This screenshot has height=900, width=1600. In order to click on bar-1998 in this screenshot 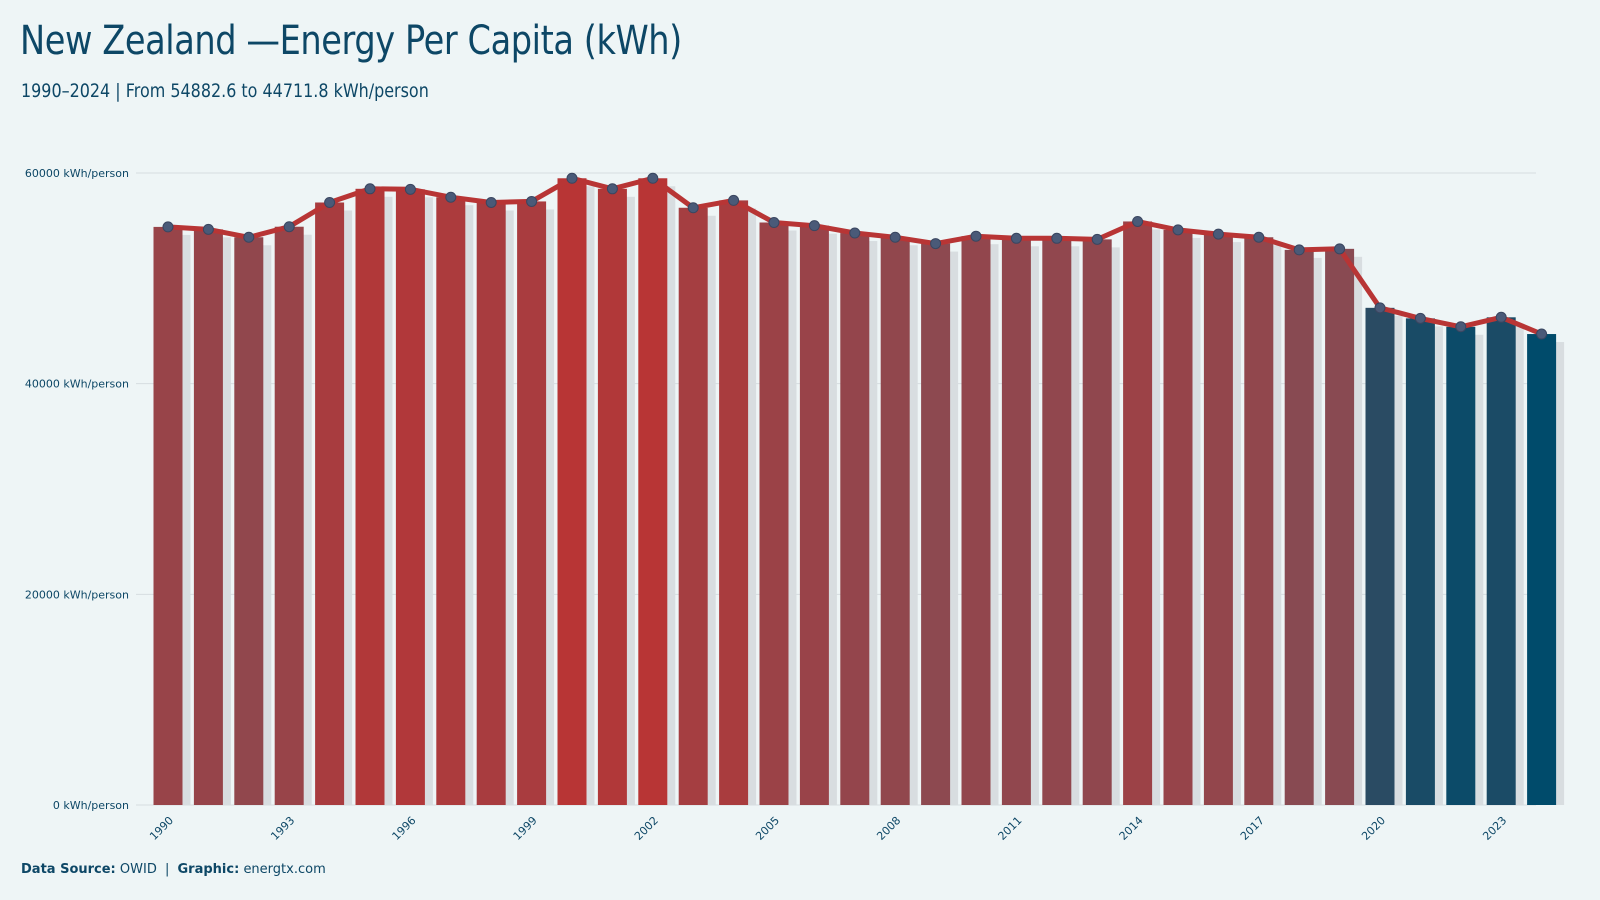, I will do `click(491, 503)`.